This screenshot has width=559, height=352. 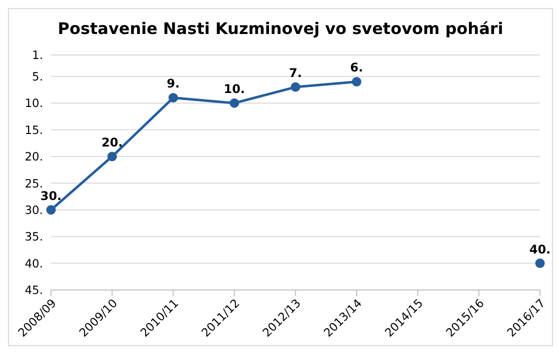 What do you see at coordinates (173, 83) in the screenshot?
I see `data-label: 9.` at bounding box center [173, 83].